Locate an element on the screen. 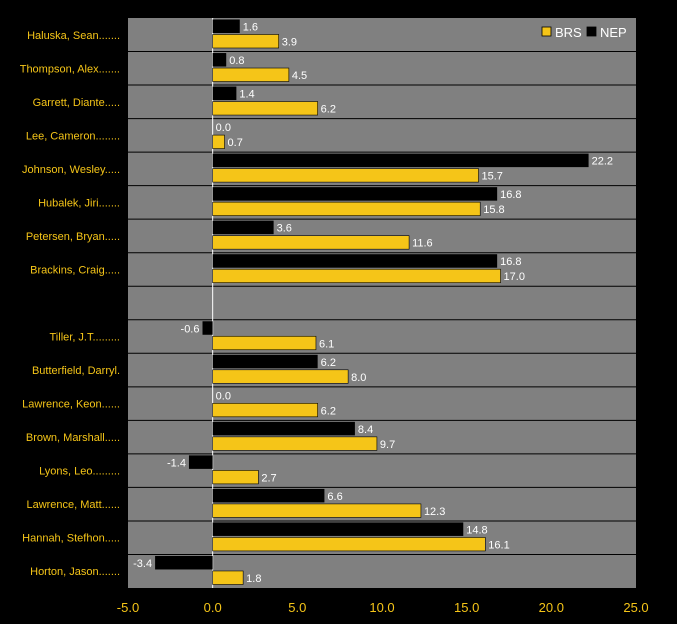 This screenshot has width=677, height=624. legend-label-brs: BRS is located at coordinates (568, 32).